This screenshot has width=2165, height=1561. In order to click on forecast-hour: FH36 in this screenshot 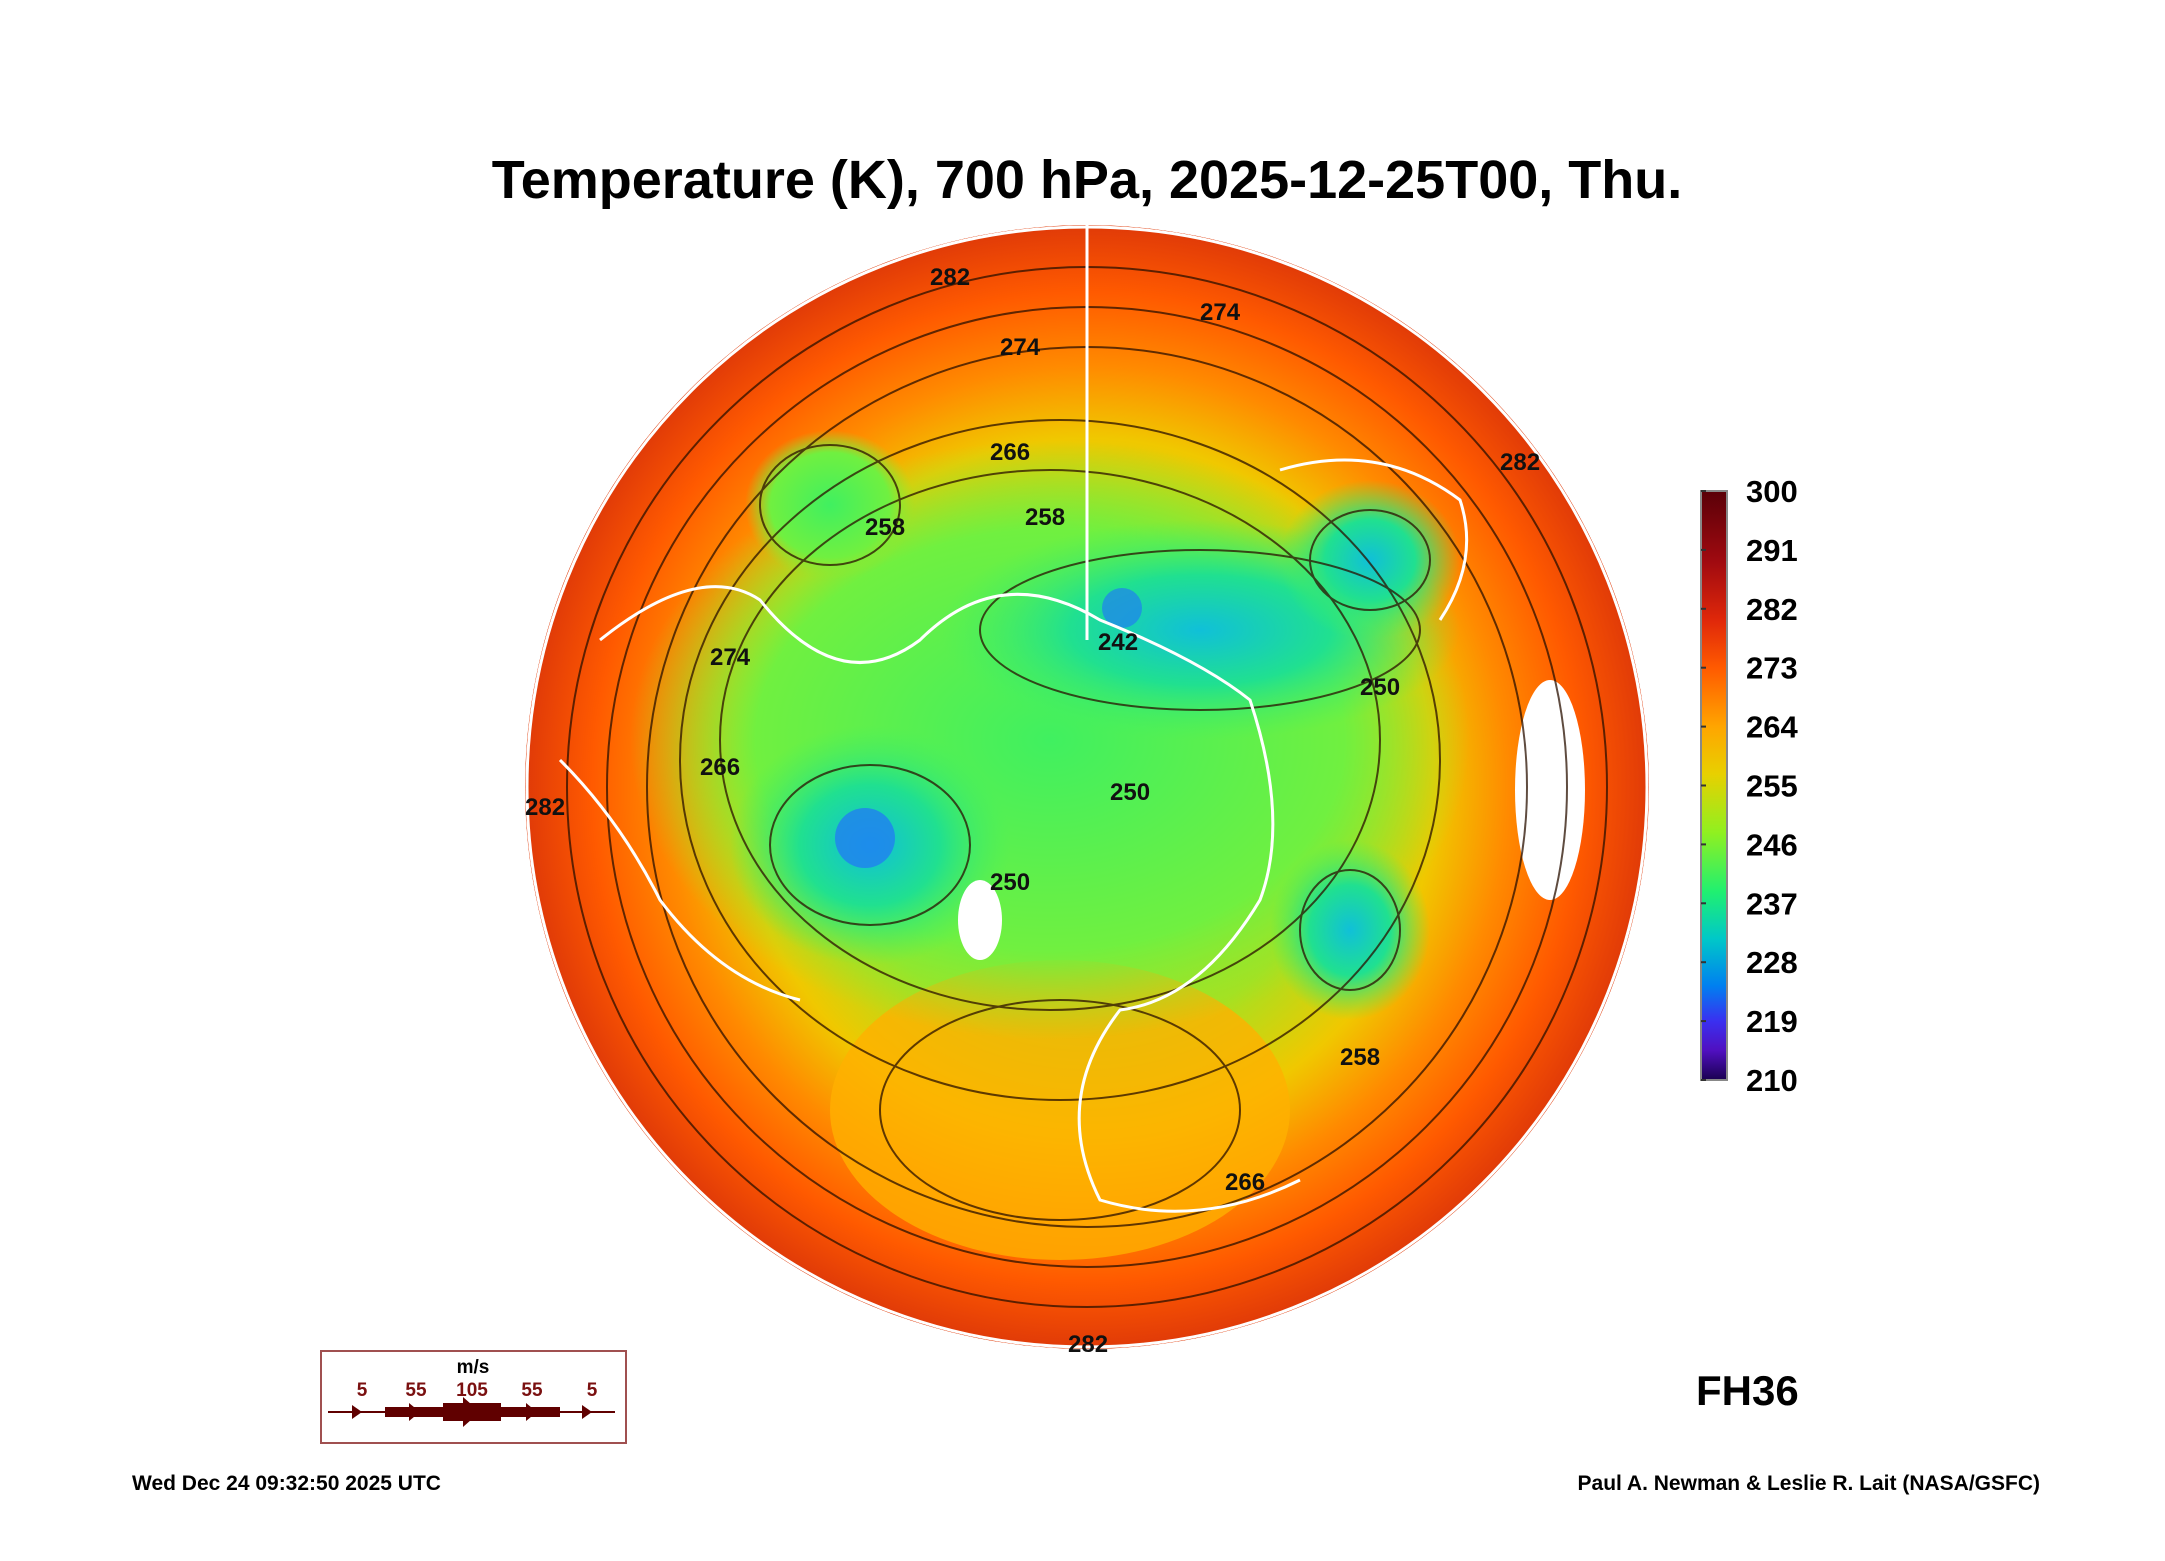, I will do `click(1747, 1390)`.